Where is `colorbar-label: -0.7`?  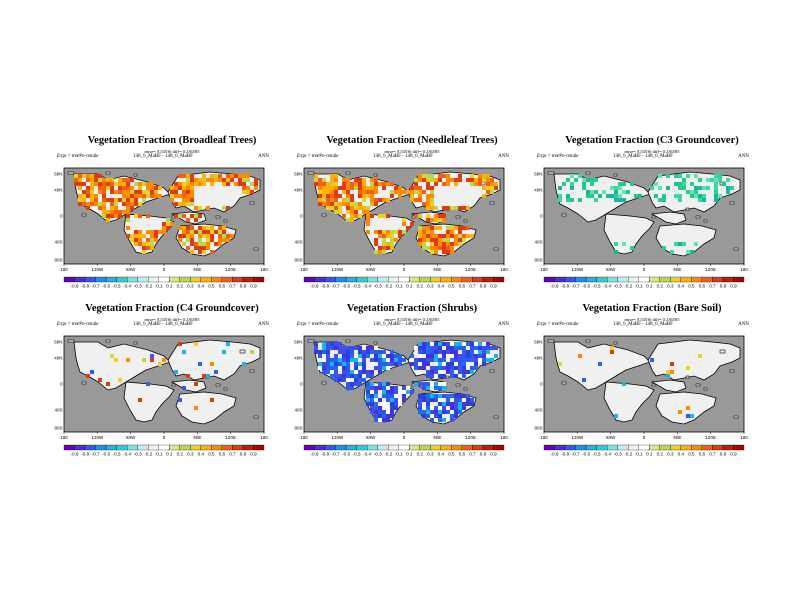
colorbar-label: -0.7 is located at coordinates (336, 286).